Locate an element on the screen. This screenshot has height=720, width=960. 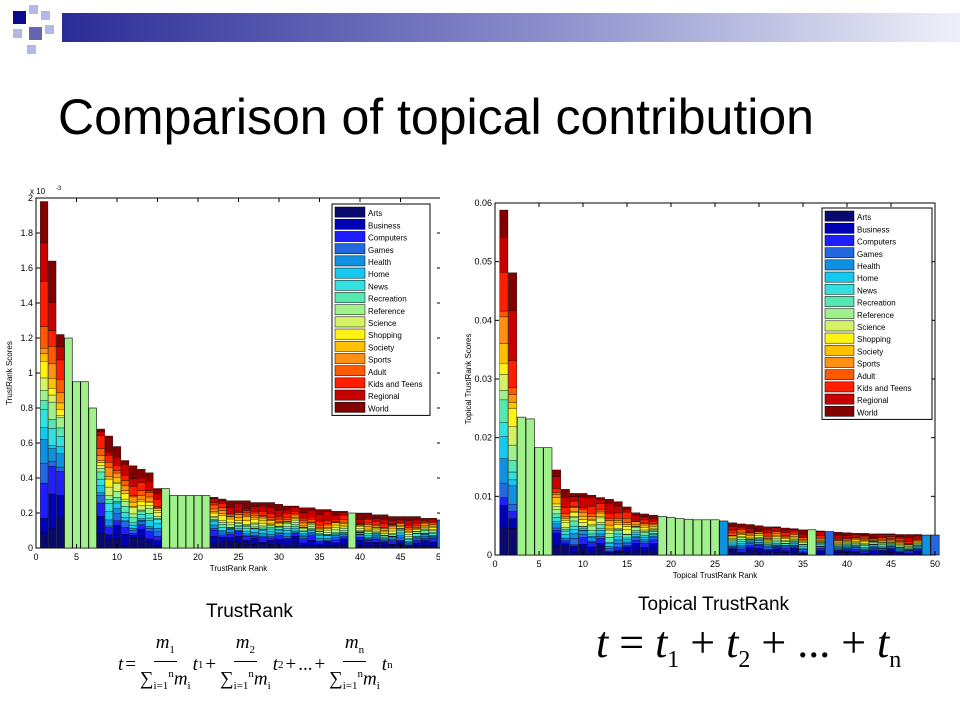
legend-label-arts: Arts is located at coordinates (864, 217).